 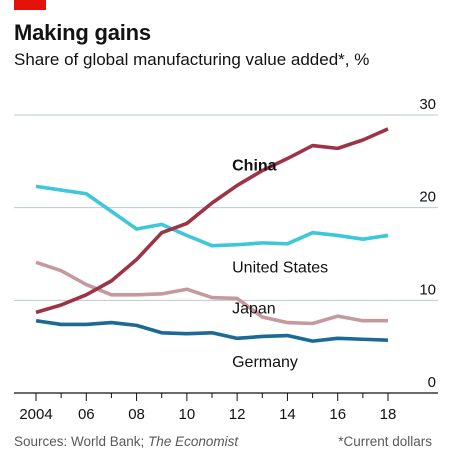 What do you see at coordinates (385, 441) in the screenshot?
I see `footnote: *Current dollars` at bounding box center [385, 441].